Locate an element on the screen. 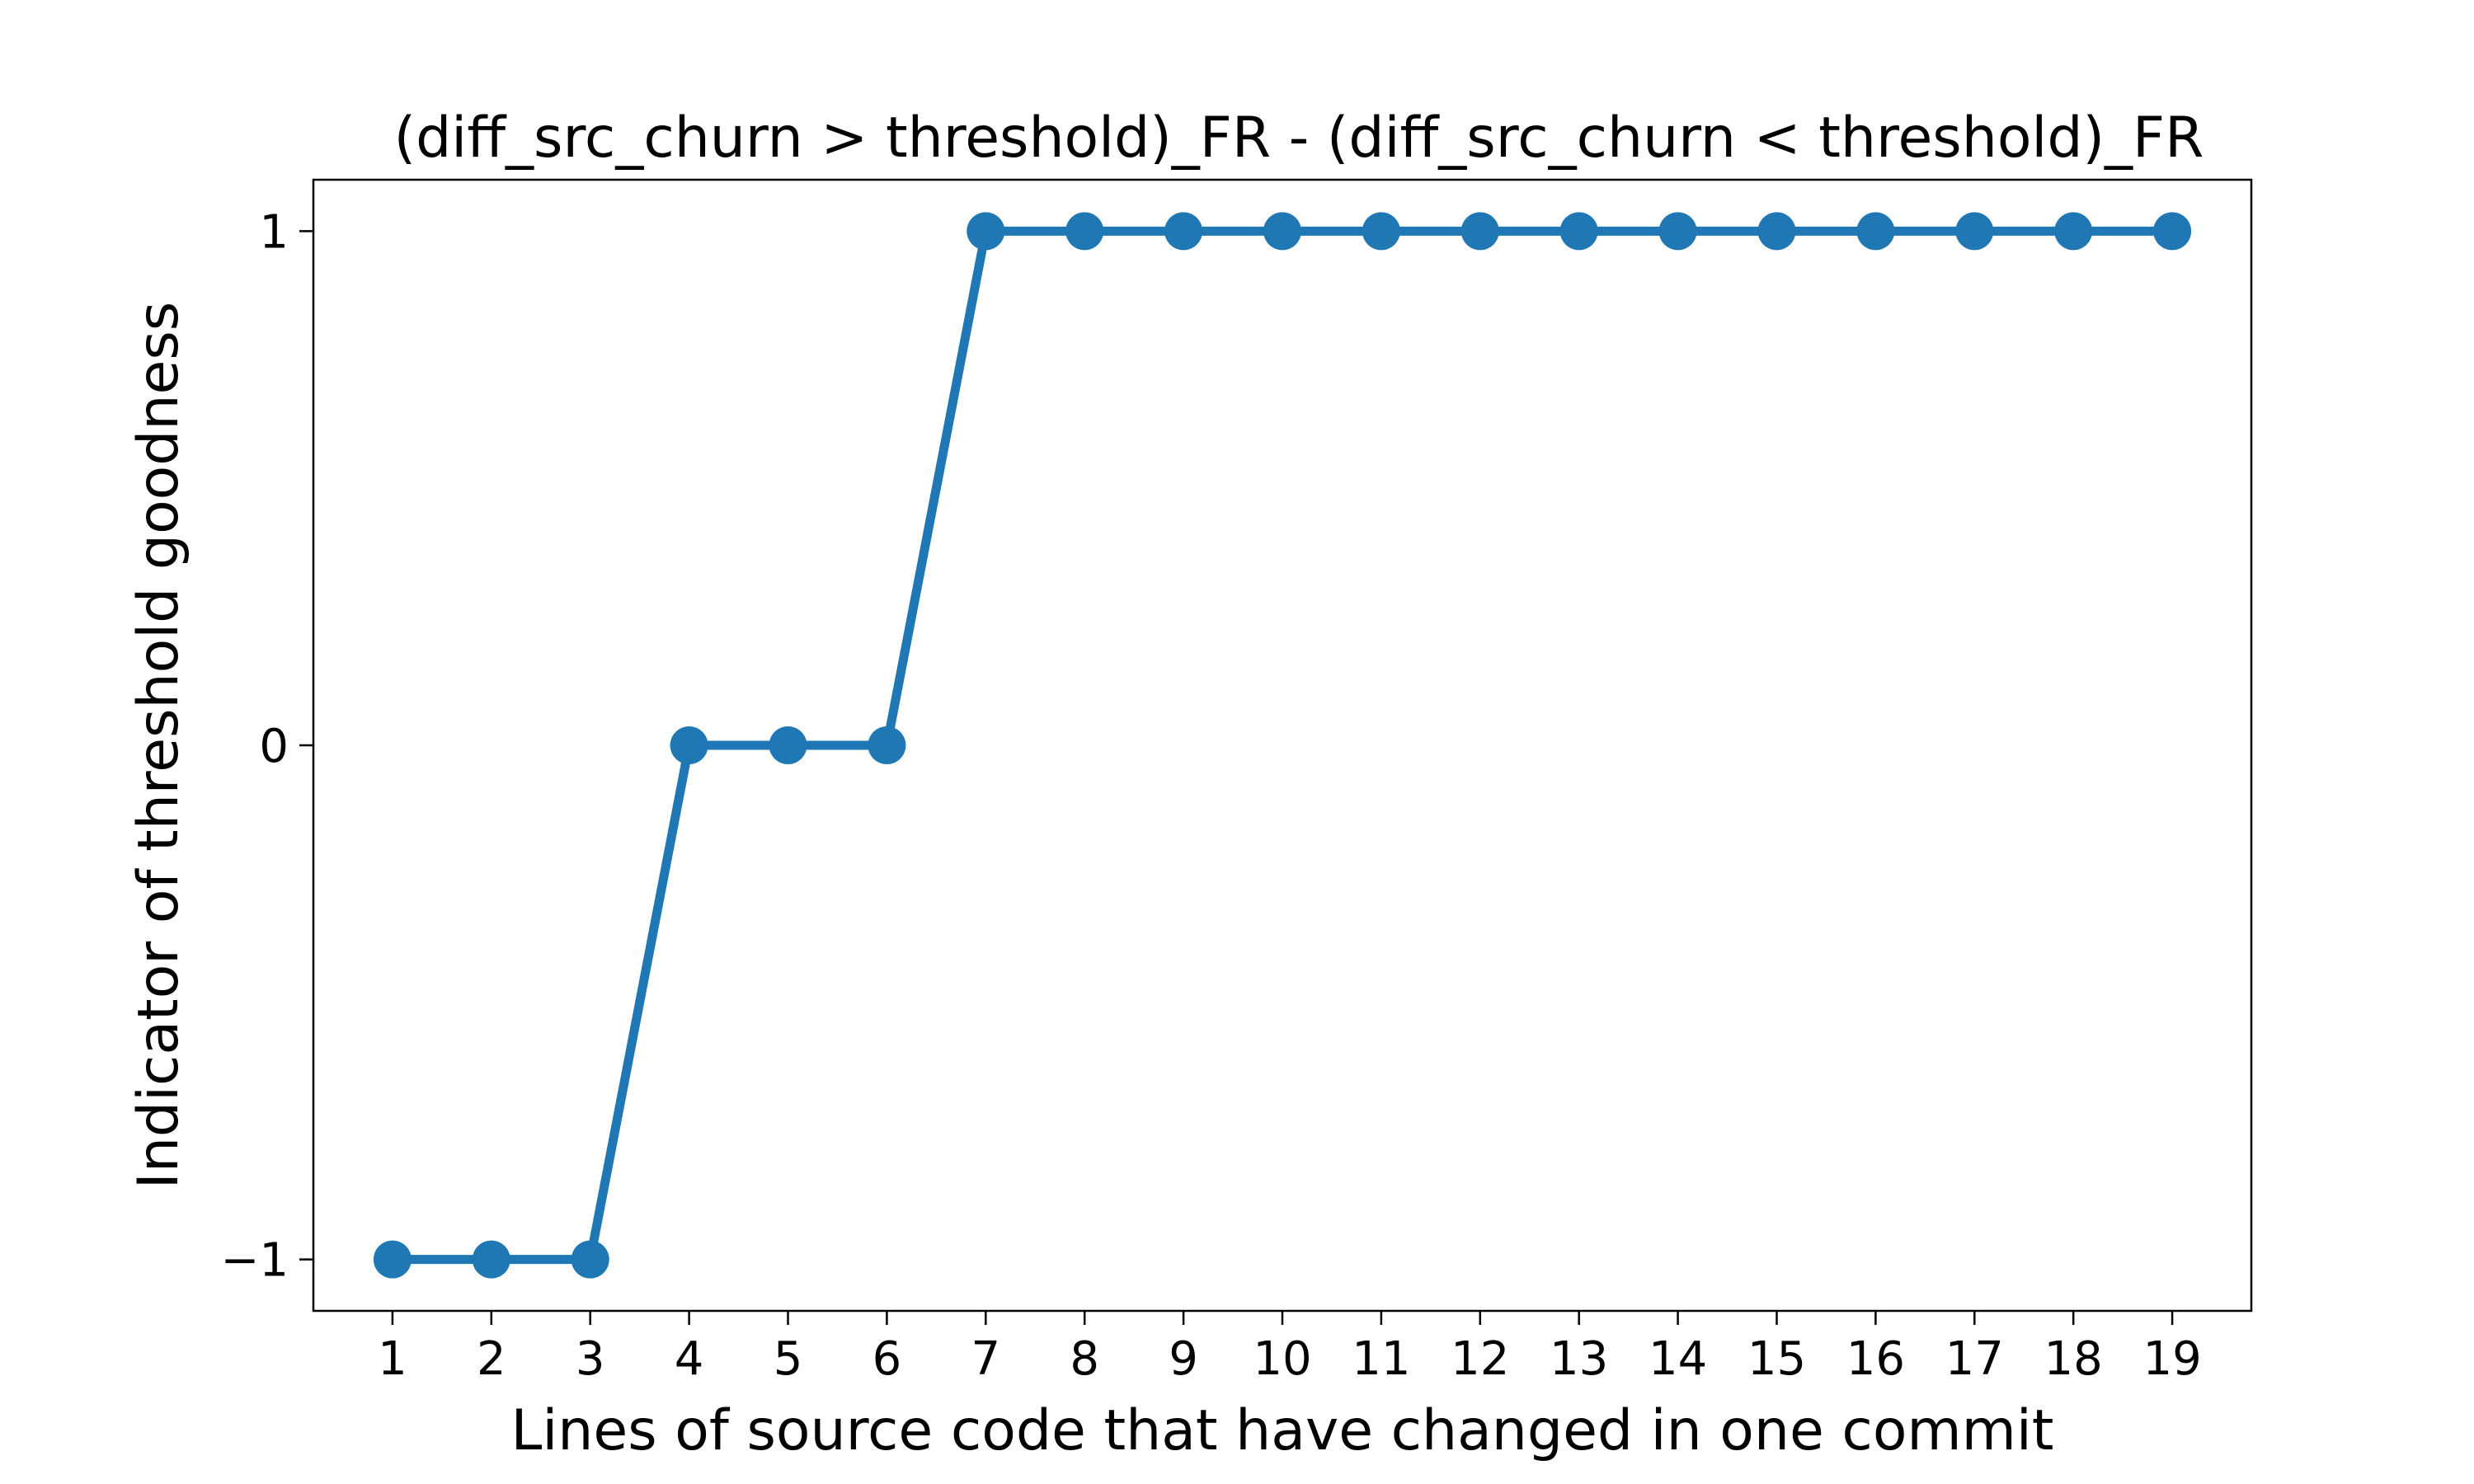 The height and width of the screenshot is (1484, 2474). x-tick-label: 1 is located at coordinates (392, 1359).